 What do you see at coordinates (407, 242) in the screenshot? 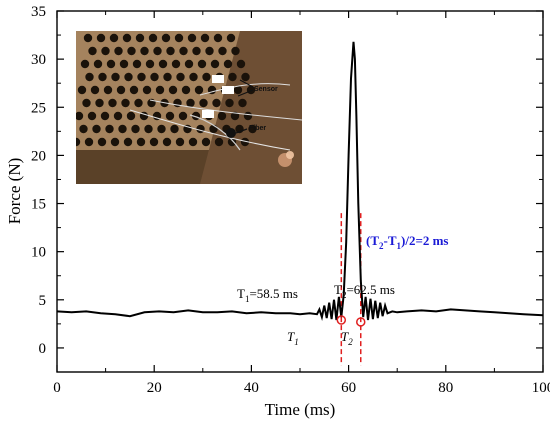
I see `delta-annotation: (T2-T1)/2=2 ms` at bounding box center [407, 242].